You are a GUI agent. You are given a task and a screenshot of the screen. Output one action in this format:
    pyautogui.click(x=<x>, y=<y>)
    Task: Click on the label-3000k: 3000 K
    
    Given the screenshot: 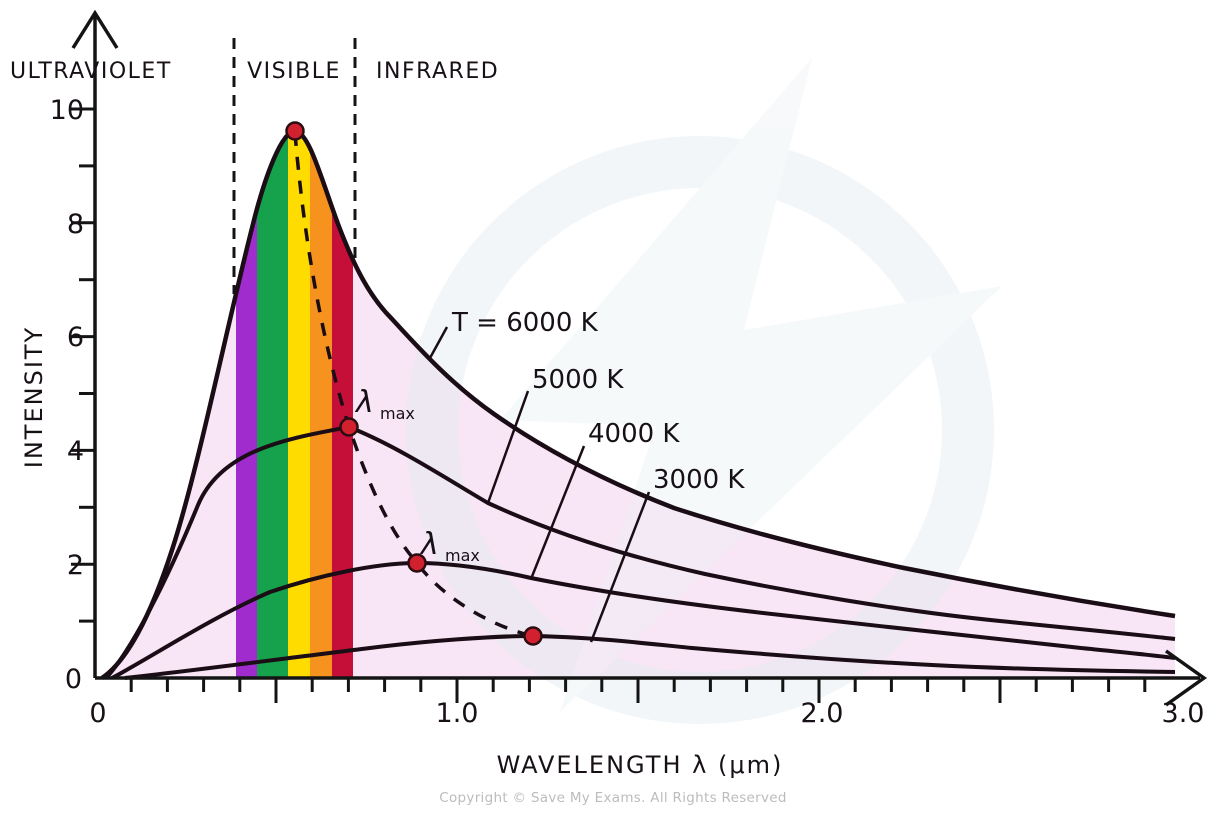 What is the action you would take?
    pyautogui.click(x=699, y=480)
    